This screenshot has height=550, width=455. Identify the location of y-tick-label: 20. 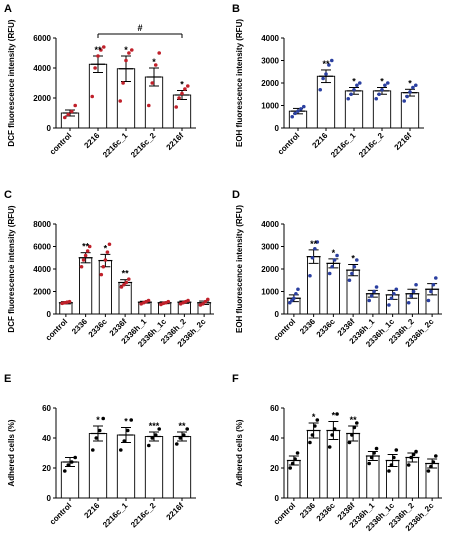
(46, 468).